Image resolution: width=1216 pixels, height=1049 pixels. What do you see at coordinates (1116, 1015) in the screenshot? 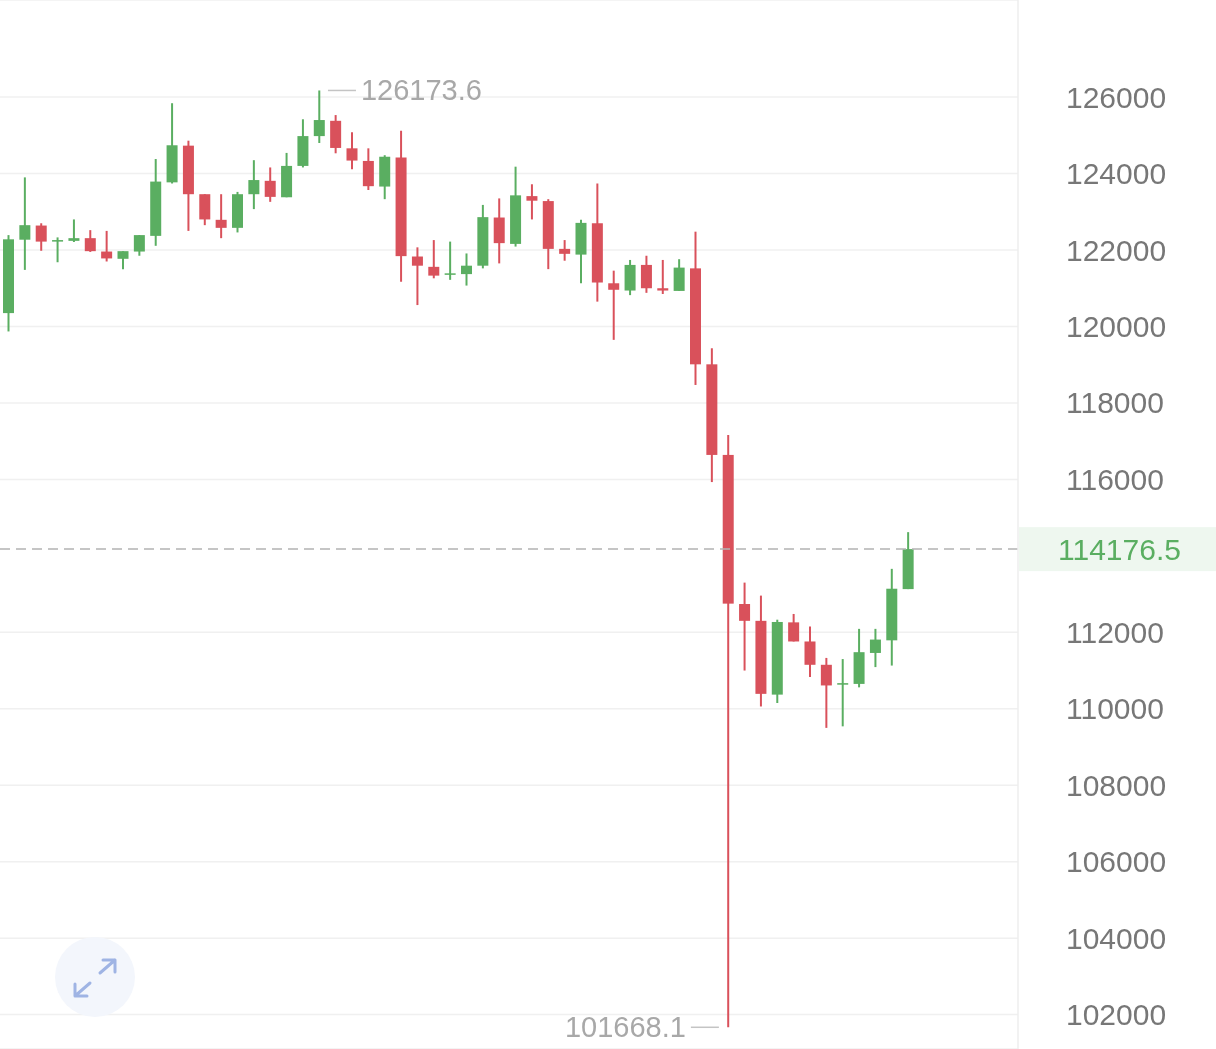
I see `y-tick-label: 102000` at bounding box center [1116, 1015].